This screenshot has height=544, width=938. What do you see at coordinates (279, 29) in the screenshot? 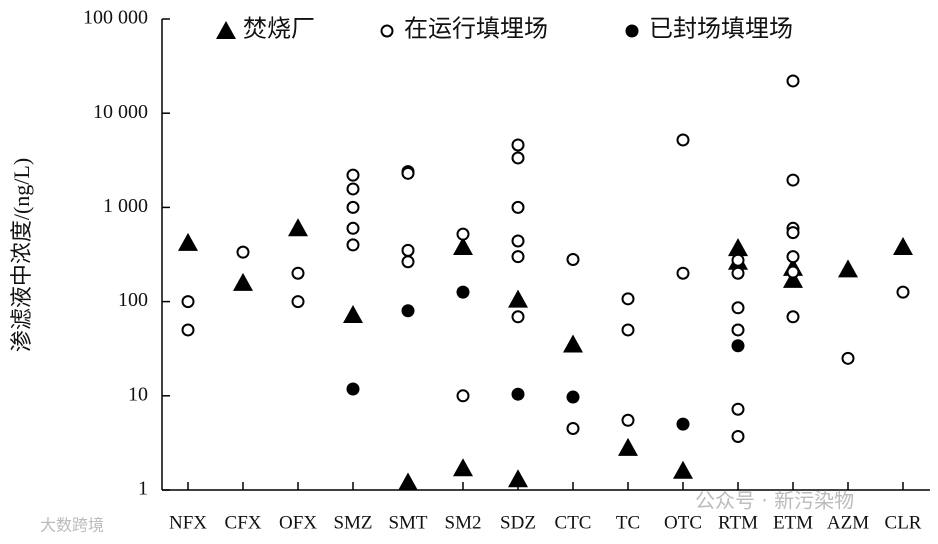
I see `legend-label: 焚烧厂` at bounding box center [279, 29].